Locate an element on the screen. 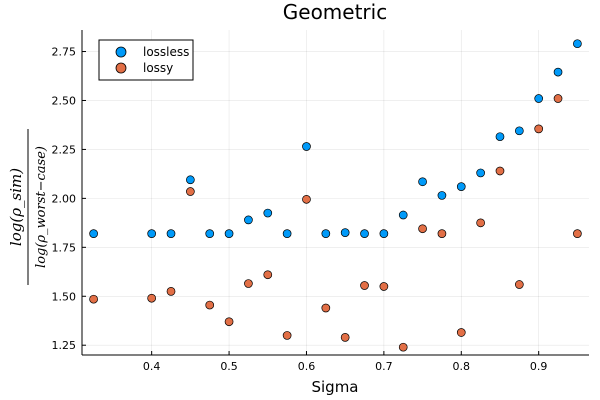 The image size is (600, 400). y-tick-label: 1.75 is located at coordinates (64, 247).